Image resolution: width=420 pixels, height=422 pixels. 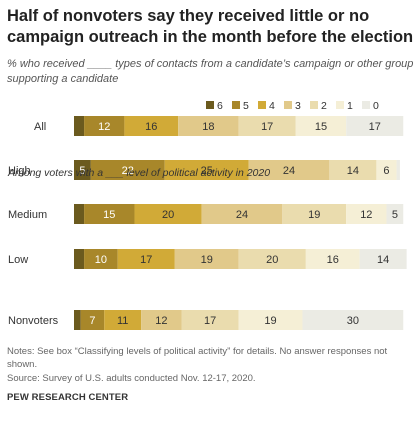 I want to click on data-label-medium-0: 5, so click(x=395, y=215).